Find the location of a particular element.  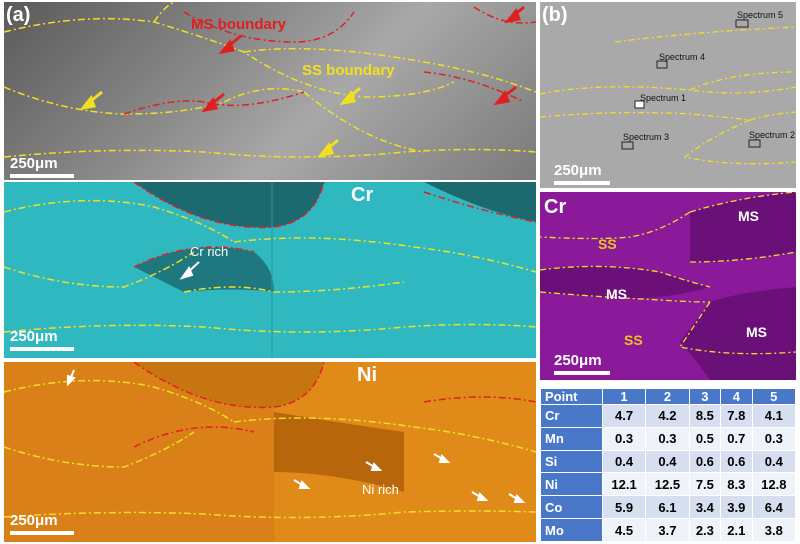

table-cell: 3.8 is located at coordinates (774, 530).